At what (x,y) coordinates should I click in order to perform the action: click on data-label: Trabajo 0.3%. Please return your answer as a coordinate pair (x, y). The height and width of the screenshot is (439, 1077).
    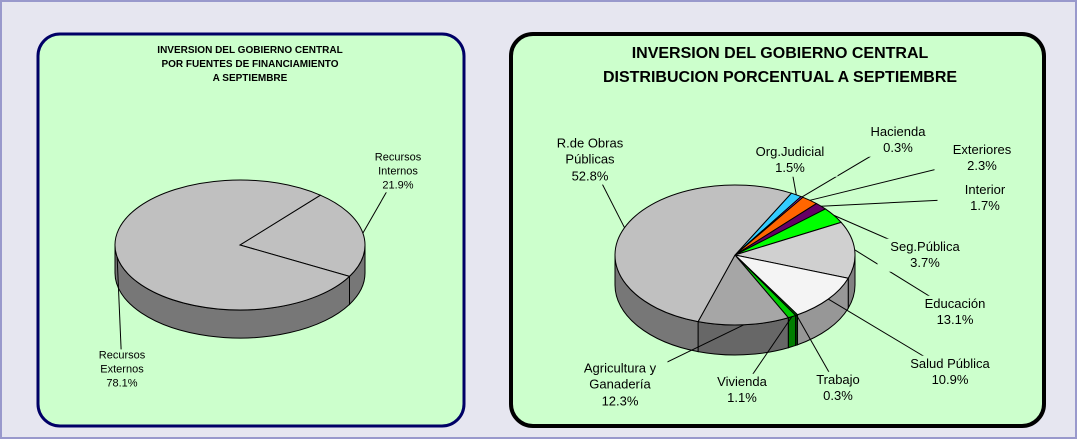
    Looking at the image, I should click on (838, 388).